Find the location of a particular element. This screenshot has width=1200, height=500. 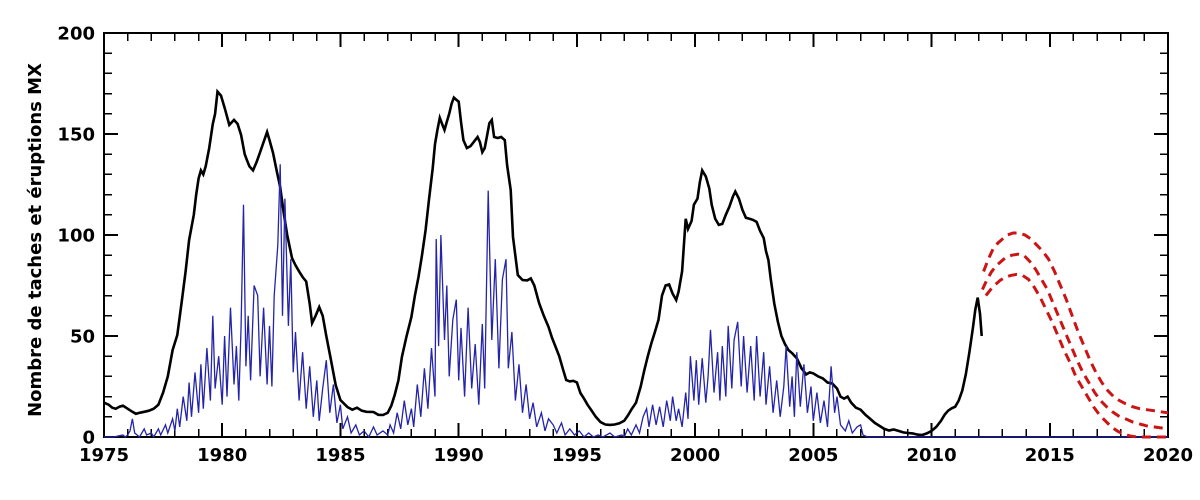

x-tick-label: 2000 is located at coordinates (695, 455).